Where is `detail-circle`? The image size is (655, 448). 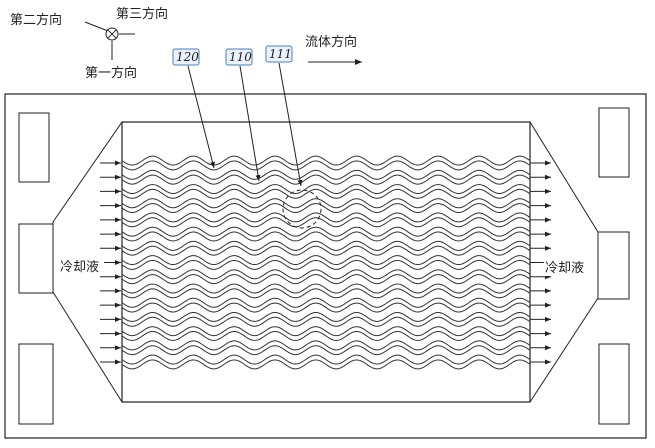 detail-circle is located at coordinates (302, 209).